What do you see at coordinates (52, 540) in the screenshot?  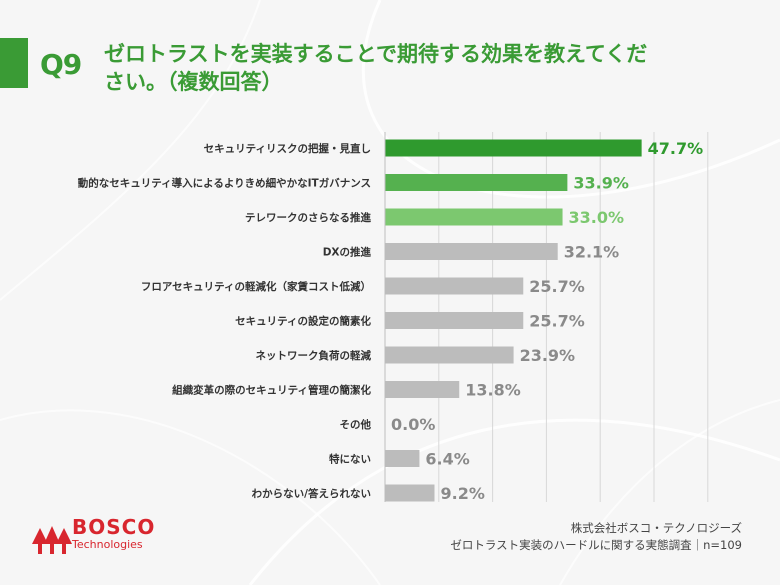 I see `bosco-logo-icon` at bounding box center [52, 540].